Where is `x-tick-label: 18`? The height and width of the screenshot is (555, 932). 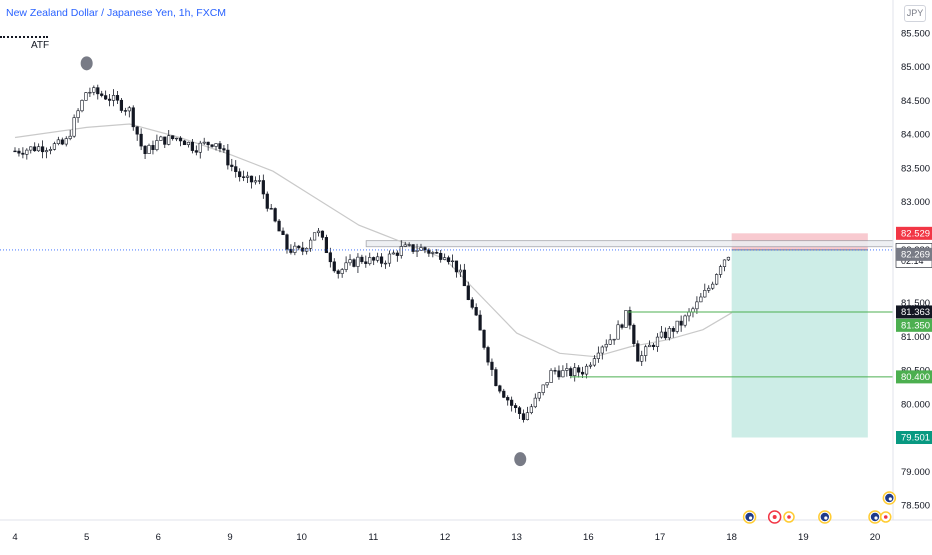
x-tick-label: 18 is located at coordinates (731, 537).